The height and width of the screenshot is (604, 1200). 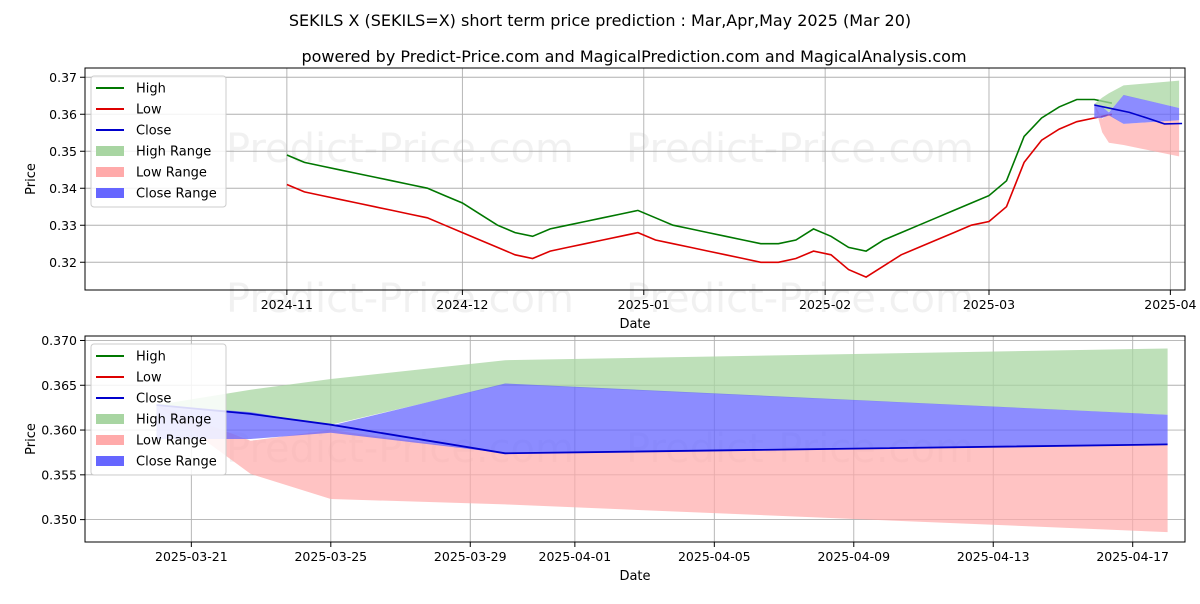 I want to click on x-tick-label: 2024-12, so click(x=462, y=304).